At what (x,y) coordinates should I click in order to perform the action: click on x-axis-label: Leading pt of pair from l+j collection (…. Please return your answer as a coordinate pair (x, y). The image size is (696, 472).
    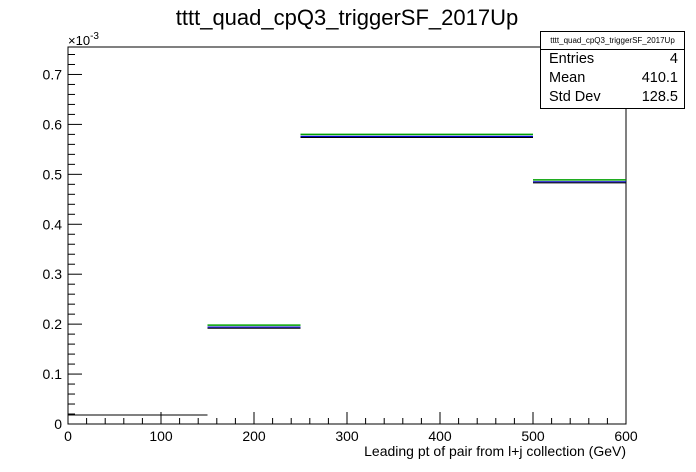
    Looking at the image, I should click on (495, 451).